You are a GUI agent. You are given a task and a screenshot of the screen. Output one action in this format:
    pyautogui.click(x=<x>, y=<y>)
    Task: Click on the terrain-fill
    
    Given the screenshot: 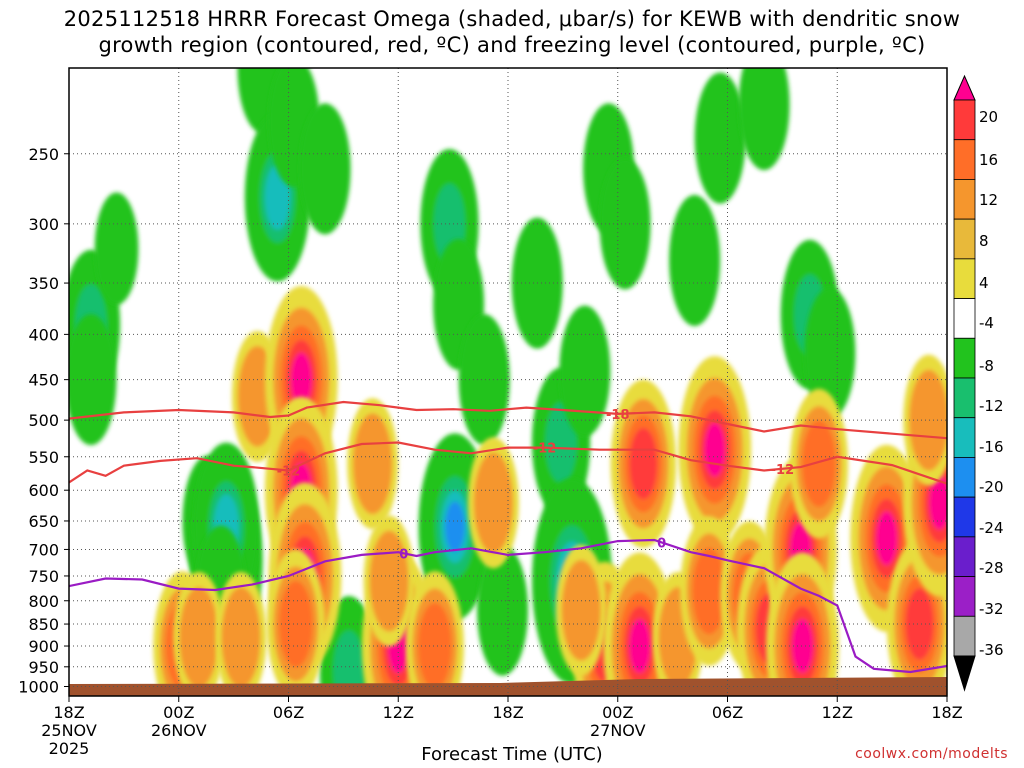 What is the action you would take?
    pyautogui.click(x=508, y=686)
    